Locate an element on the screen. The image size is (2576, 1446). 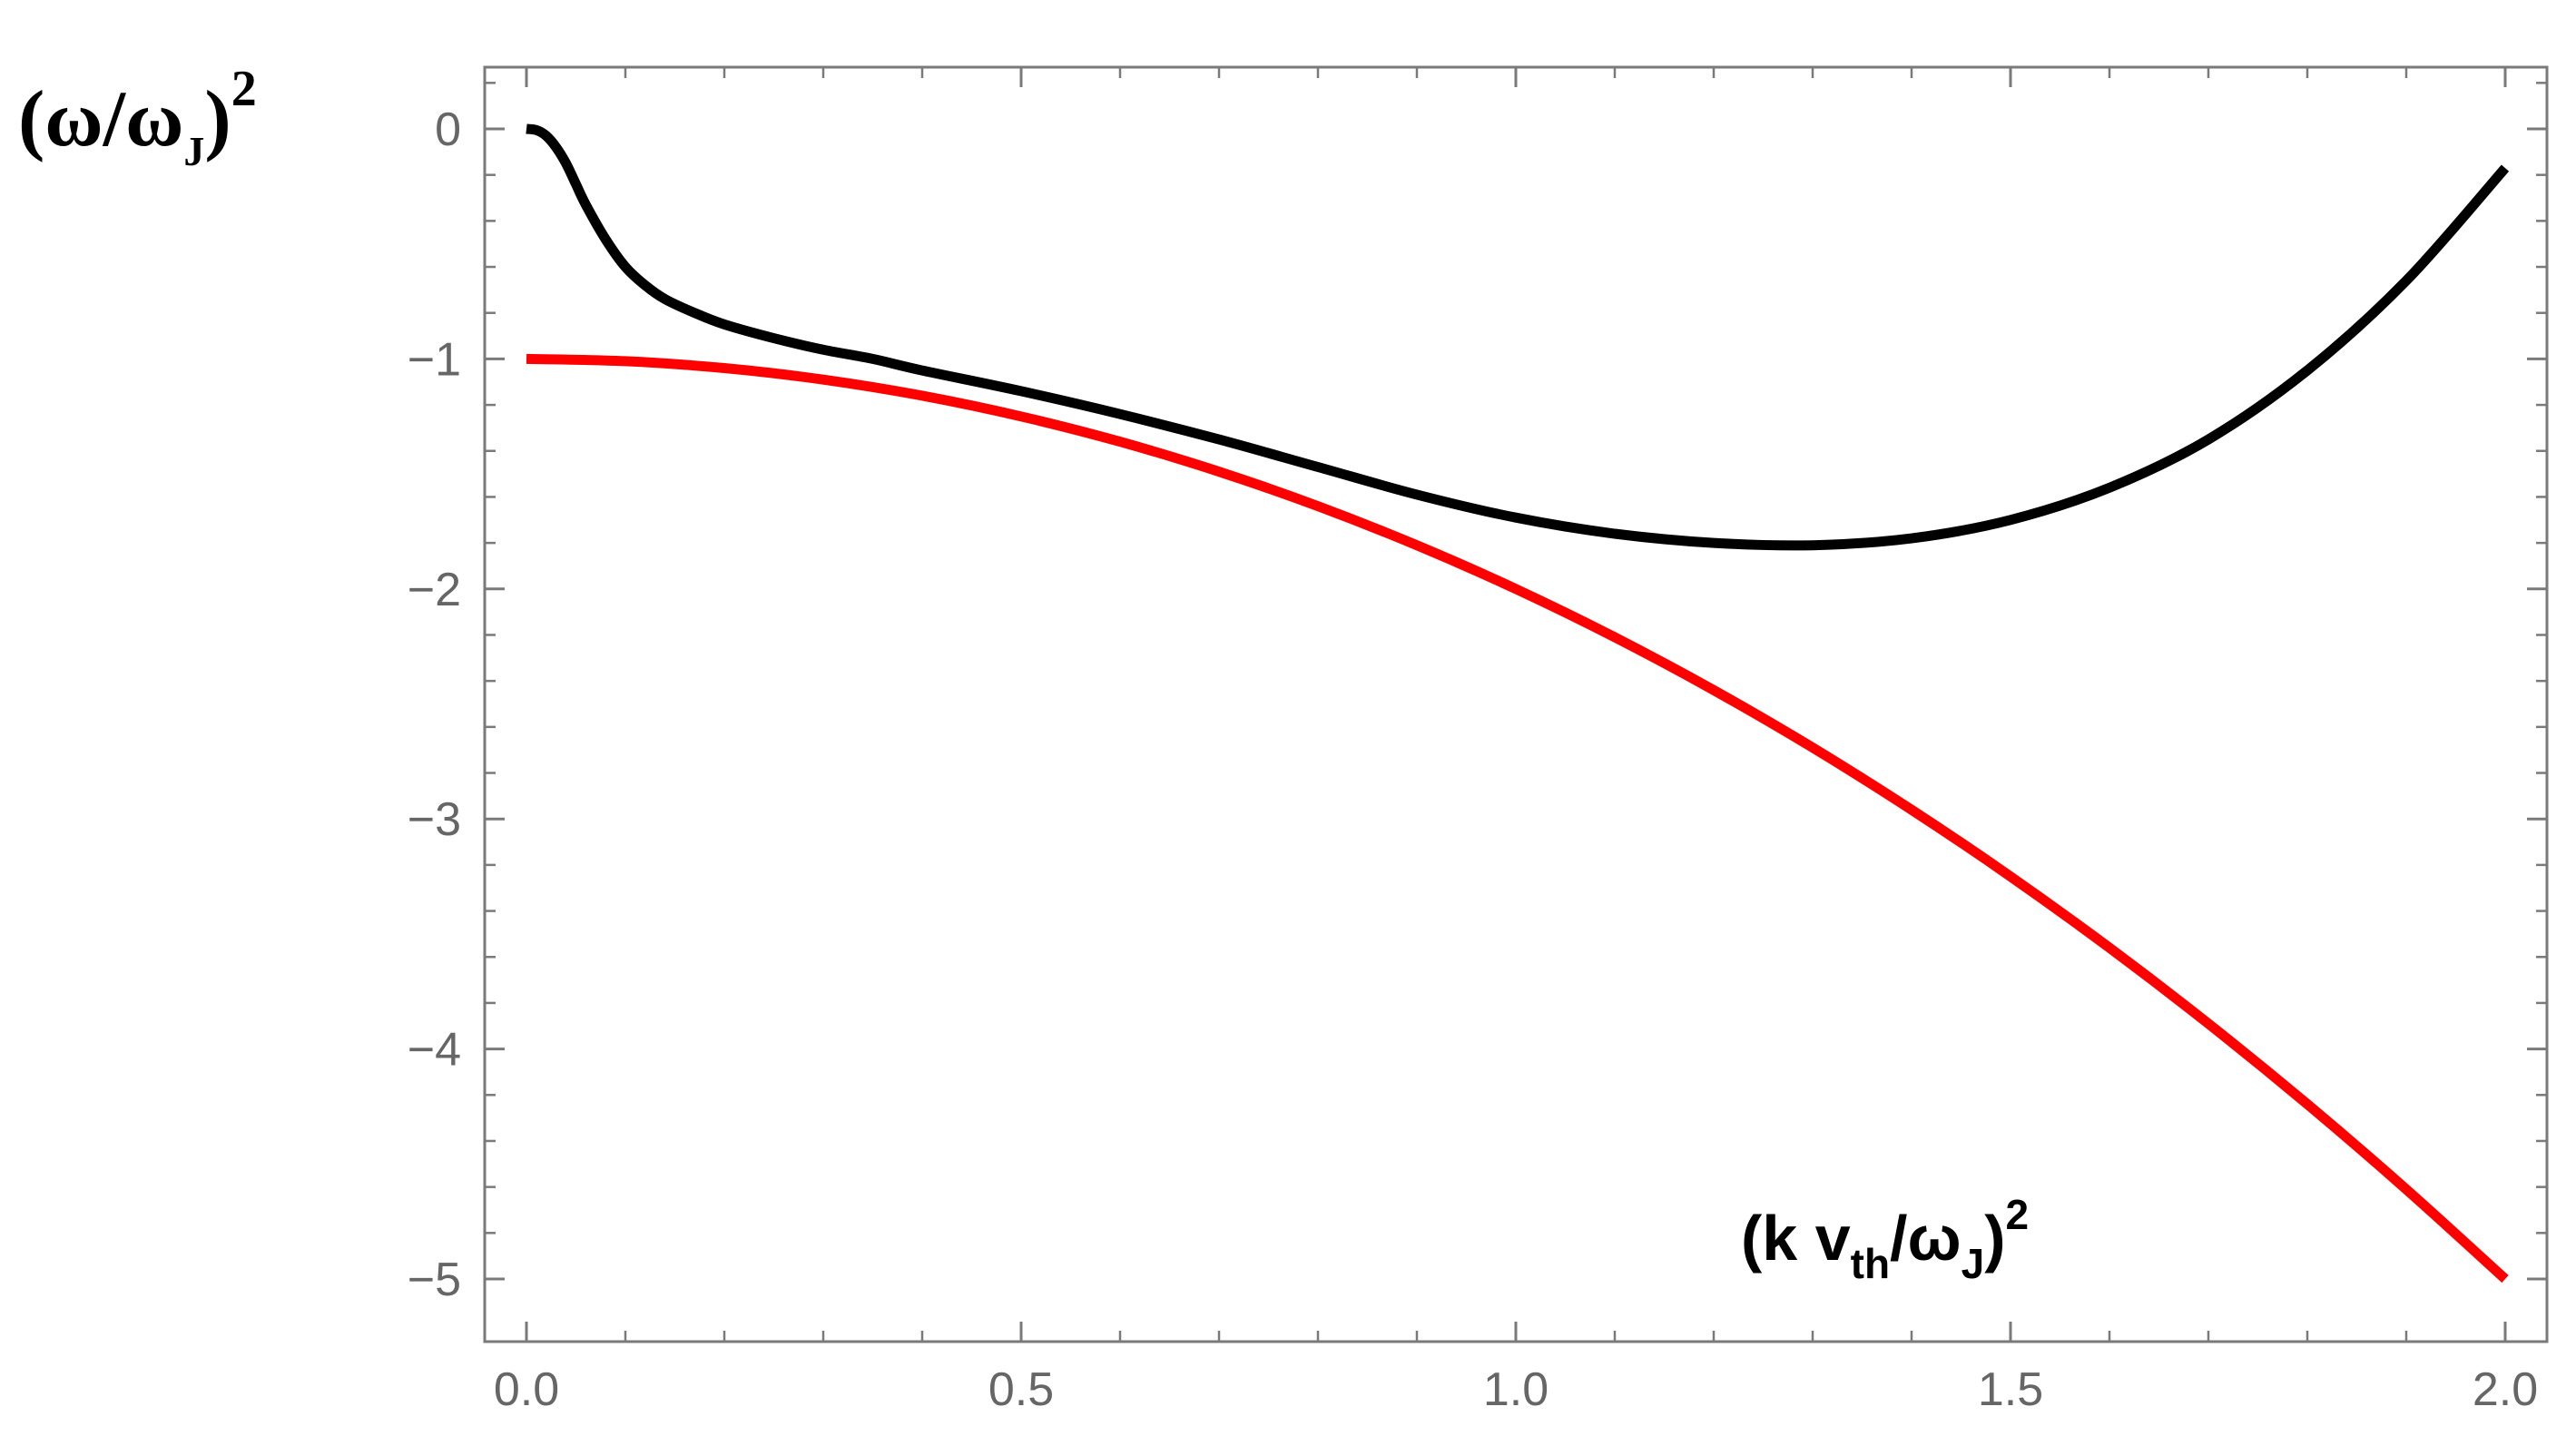
y-axis-label: (ω/ωJ)2 is located at coordinates (137, 117).